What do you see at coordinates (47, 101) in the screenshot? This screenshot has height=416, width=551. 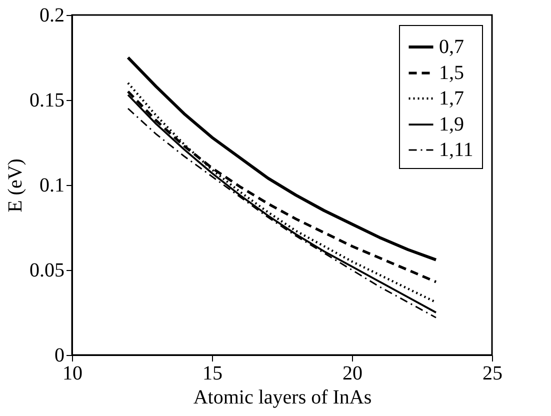 I see `y-tick-label: 0.15` at bounding box center [47, 101].